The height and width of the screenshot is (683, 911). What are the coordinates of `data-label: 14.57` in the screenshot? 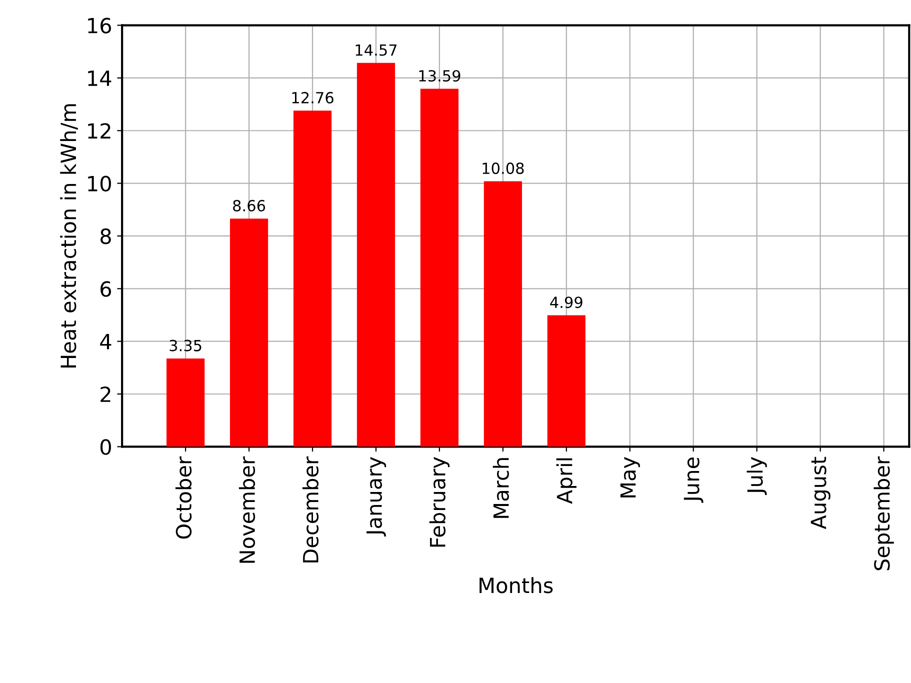 It's located at (376, 50).